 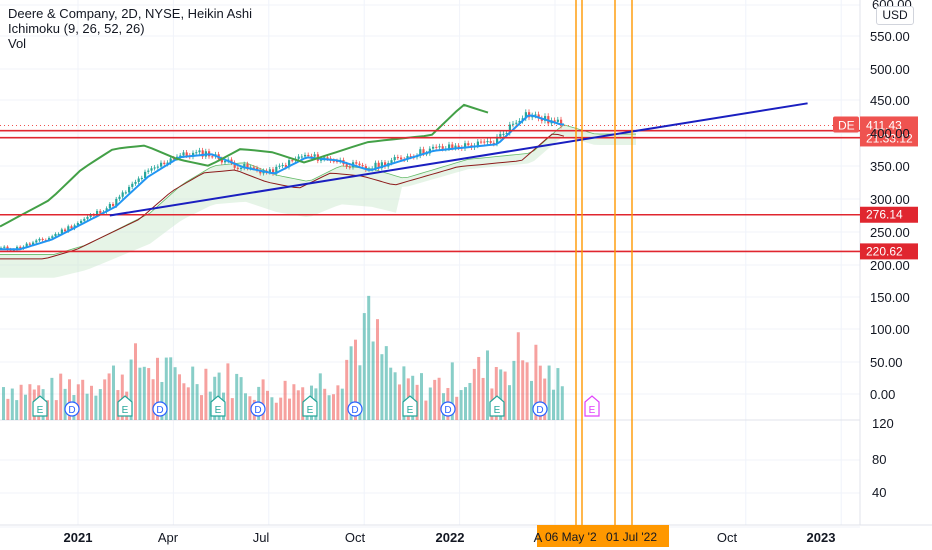 I want to click on symbol-tag-bg, so click(x=846, y=124).